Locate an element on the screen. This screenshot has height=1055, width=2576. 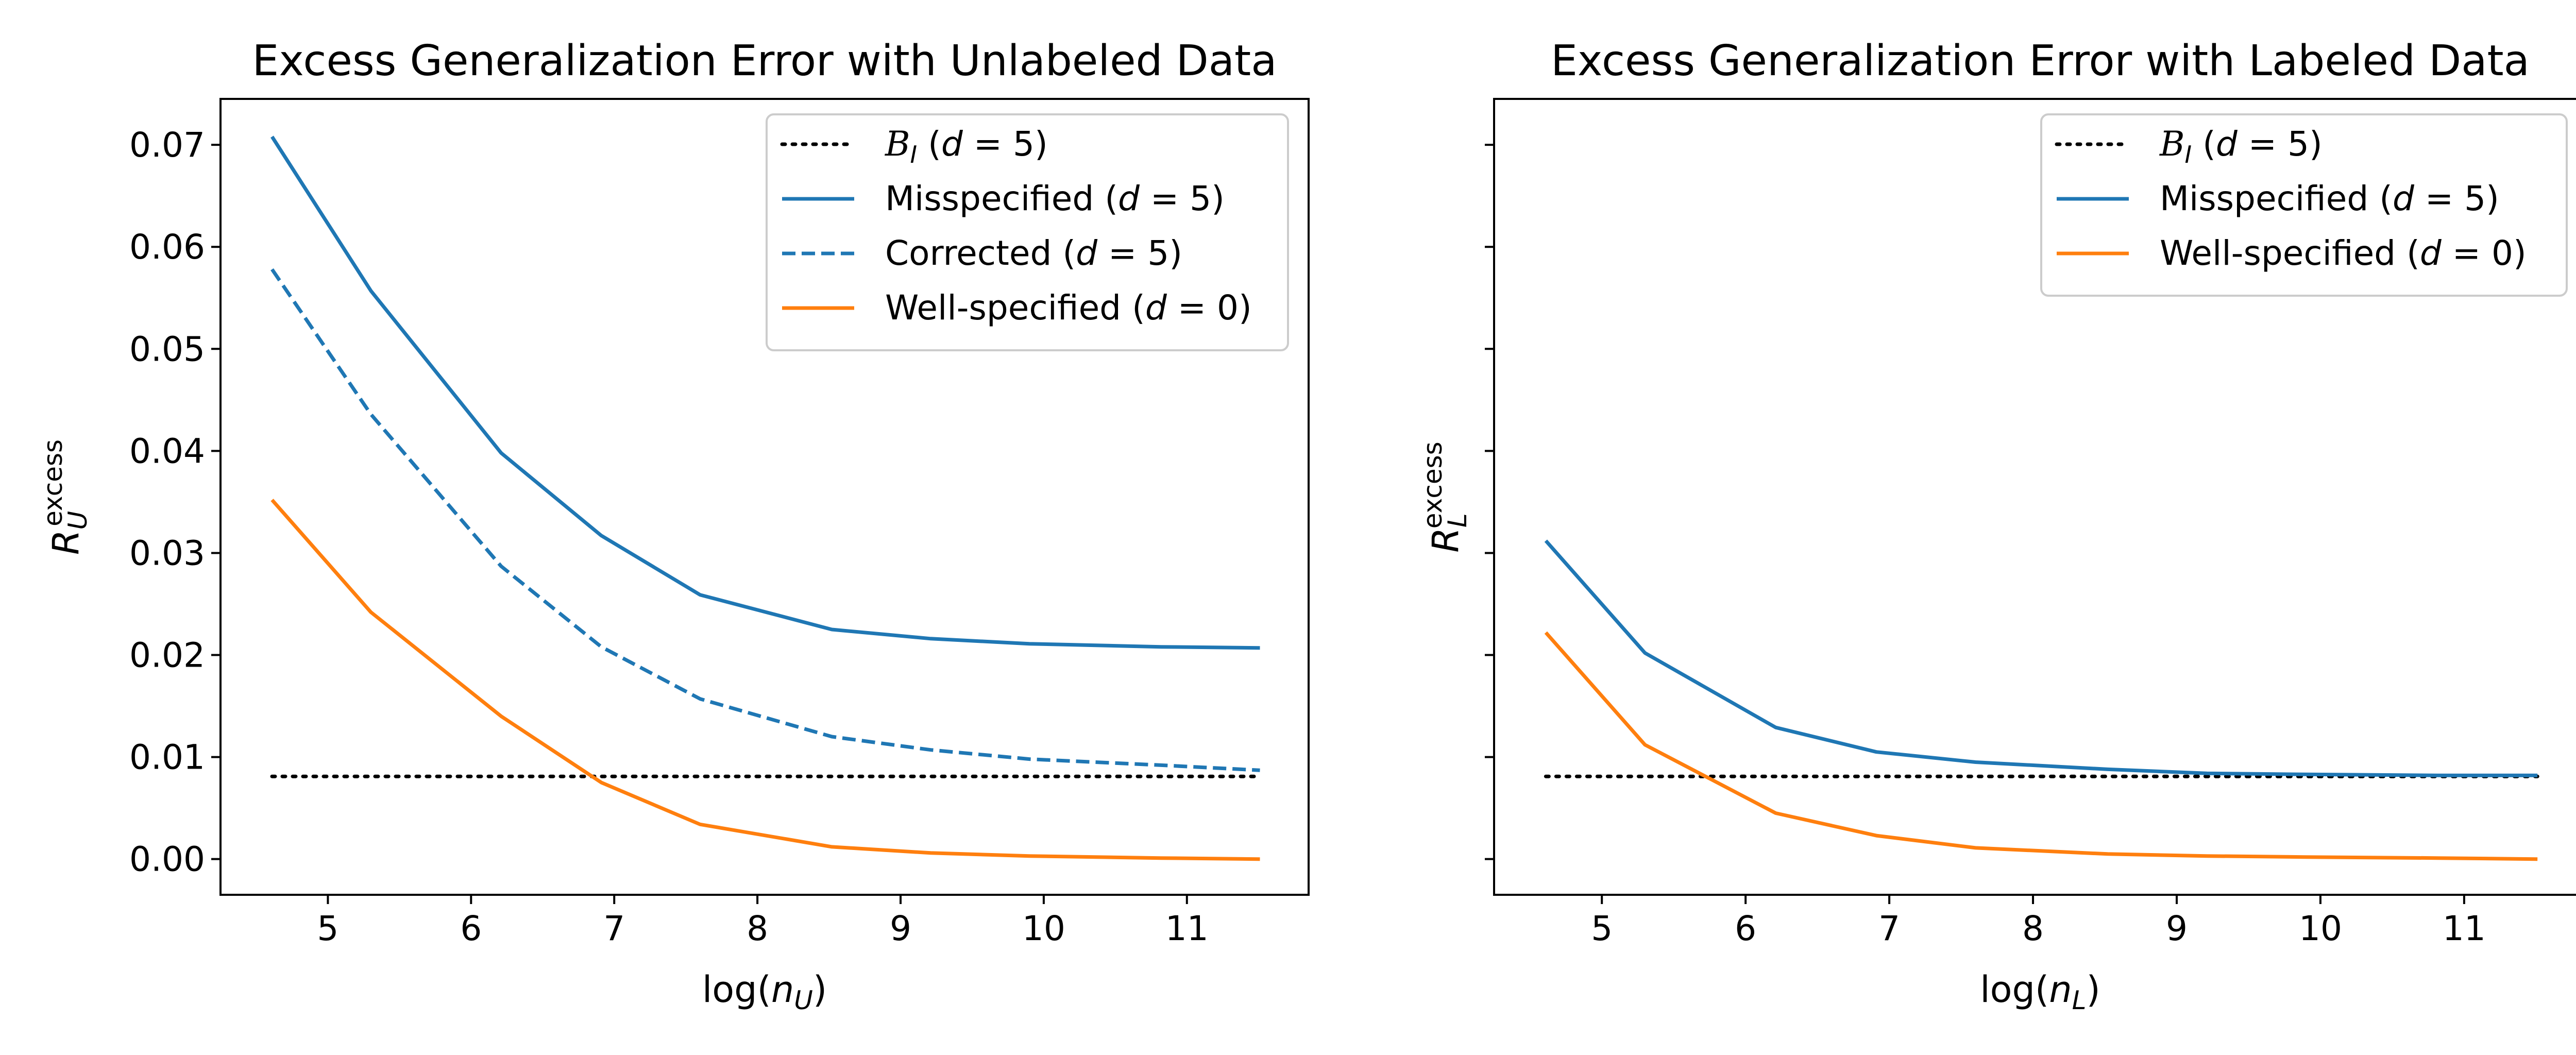
y-tick-label: 0.02 is located at coordinates (167, 655).